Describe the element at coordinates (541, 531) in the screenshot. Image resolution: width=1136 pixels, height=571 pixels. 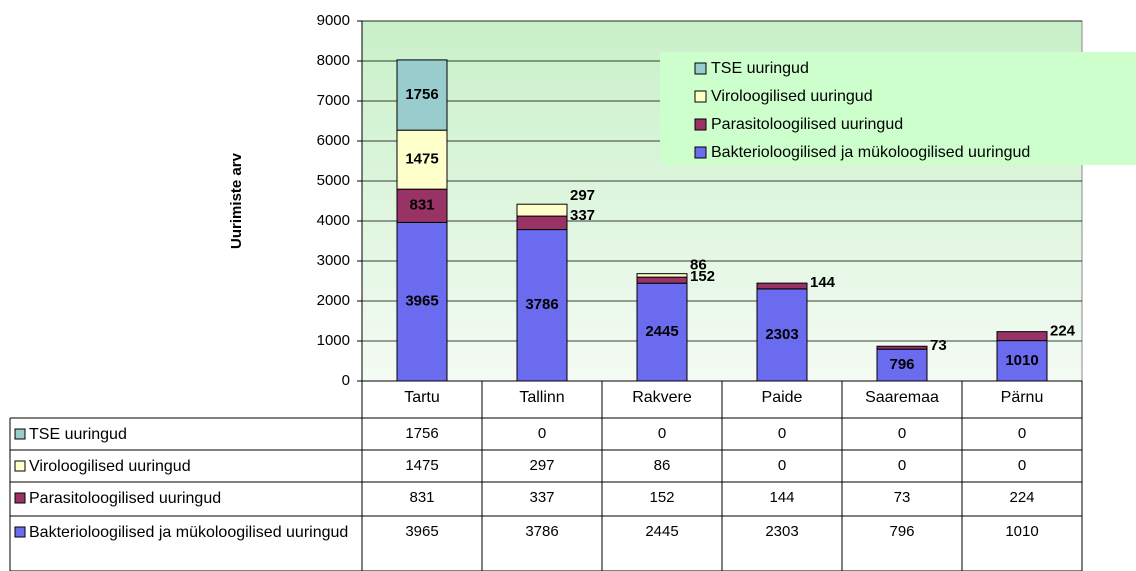
I see `table-value: 3786` at that location.